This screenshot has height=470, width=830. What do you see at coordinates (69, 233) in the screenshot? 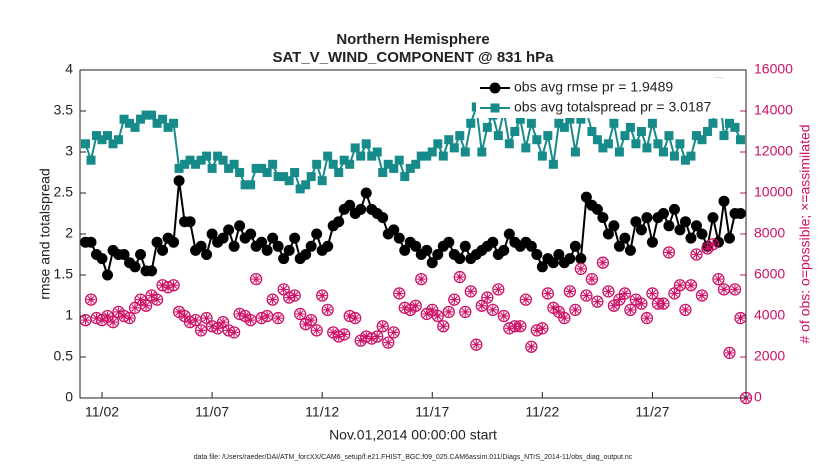
I see `y-tick-label: 2` at bounding box center [69, 233].